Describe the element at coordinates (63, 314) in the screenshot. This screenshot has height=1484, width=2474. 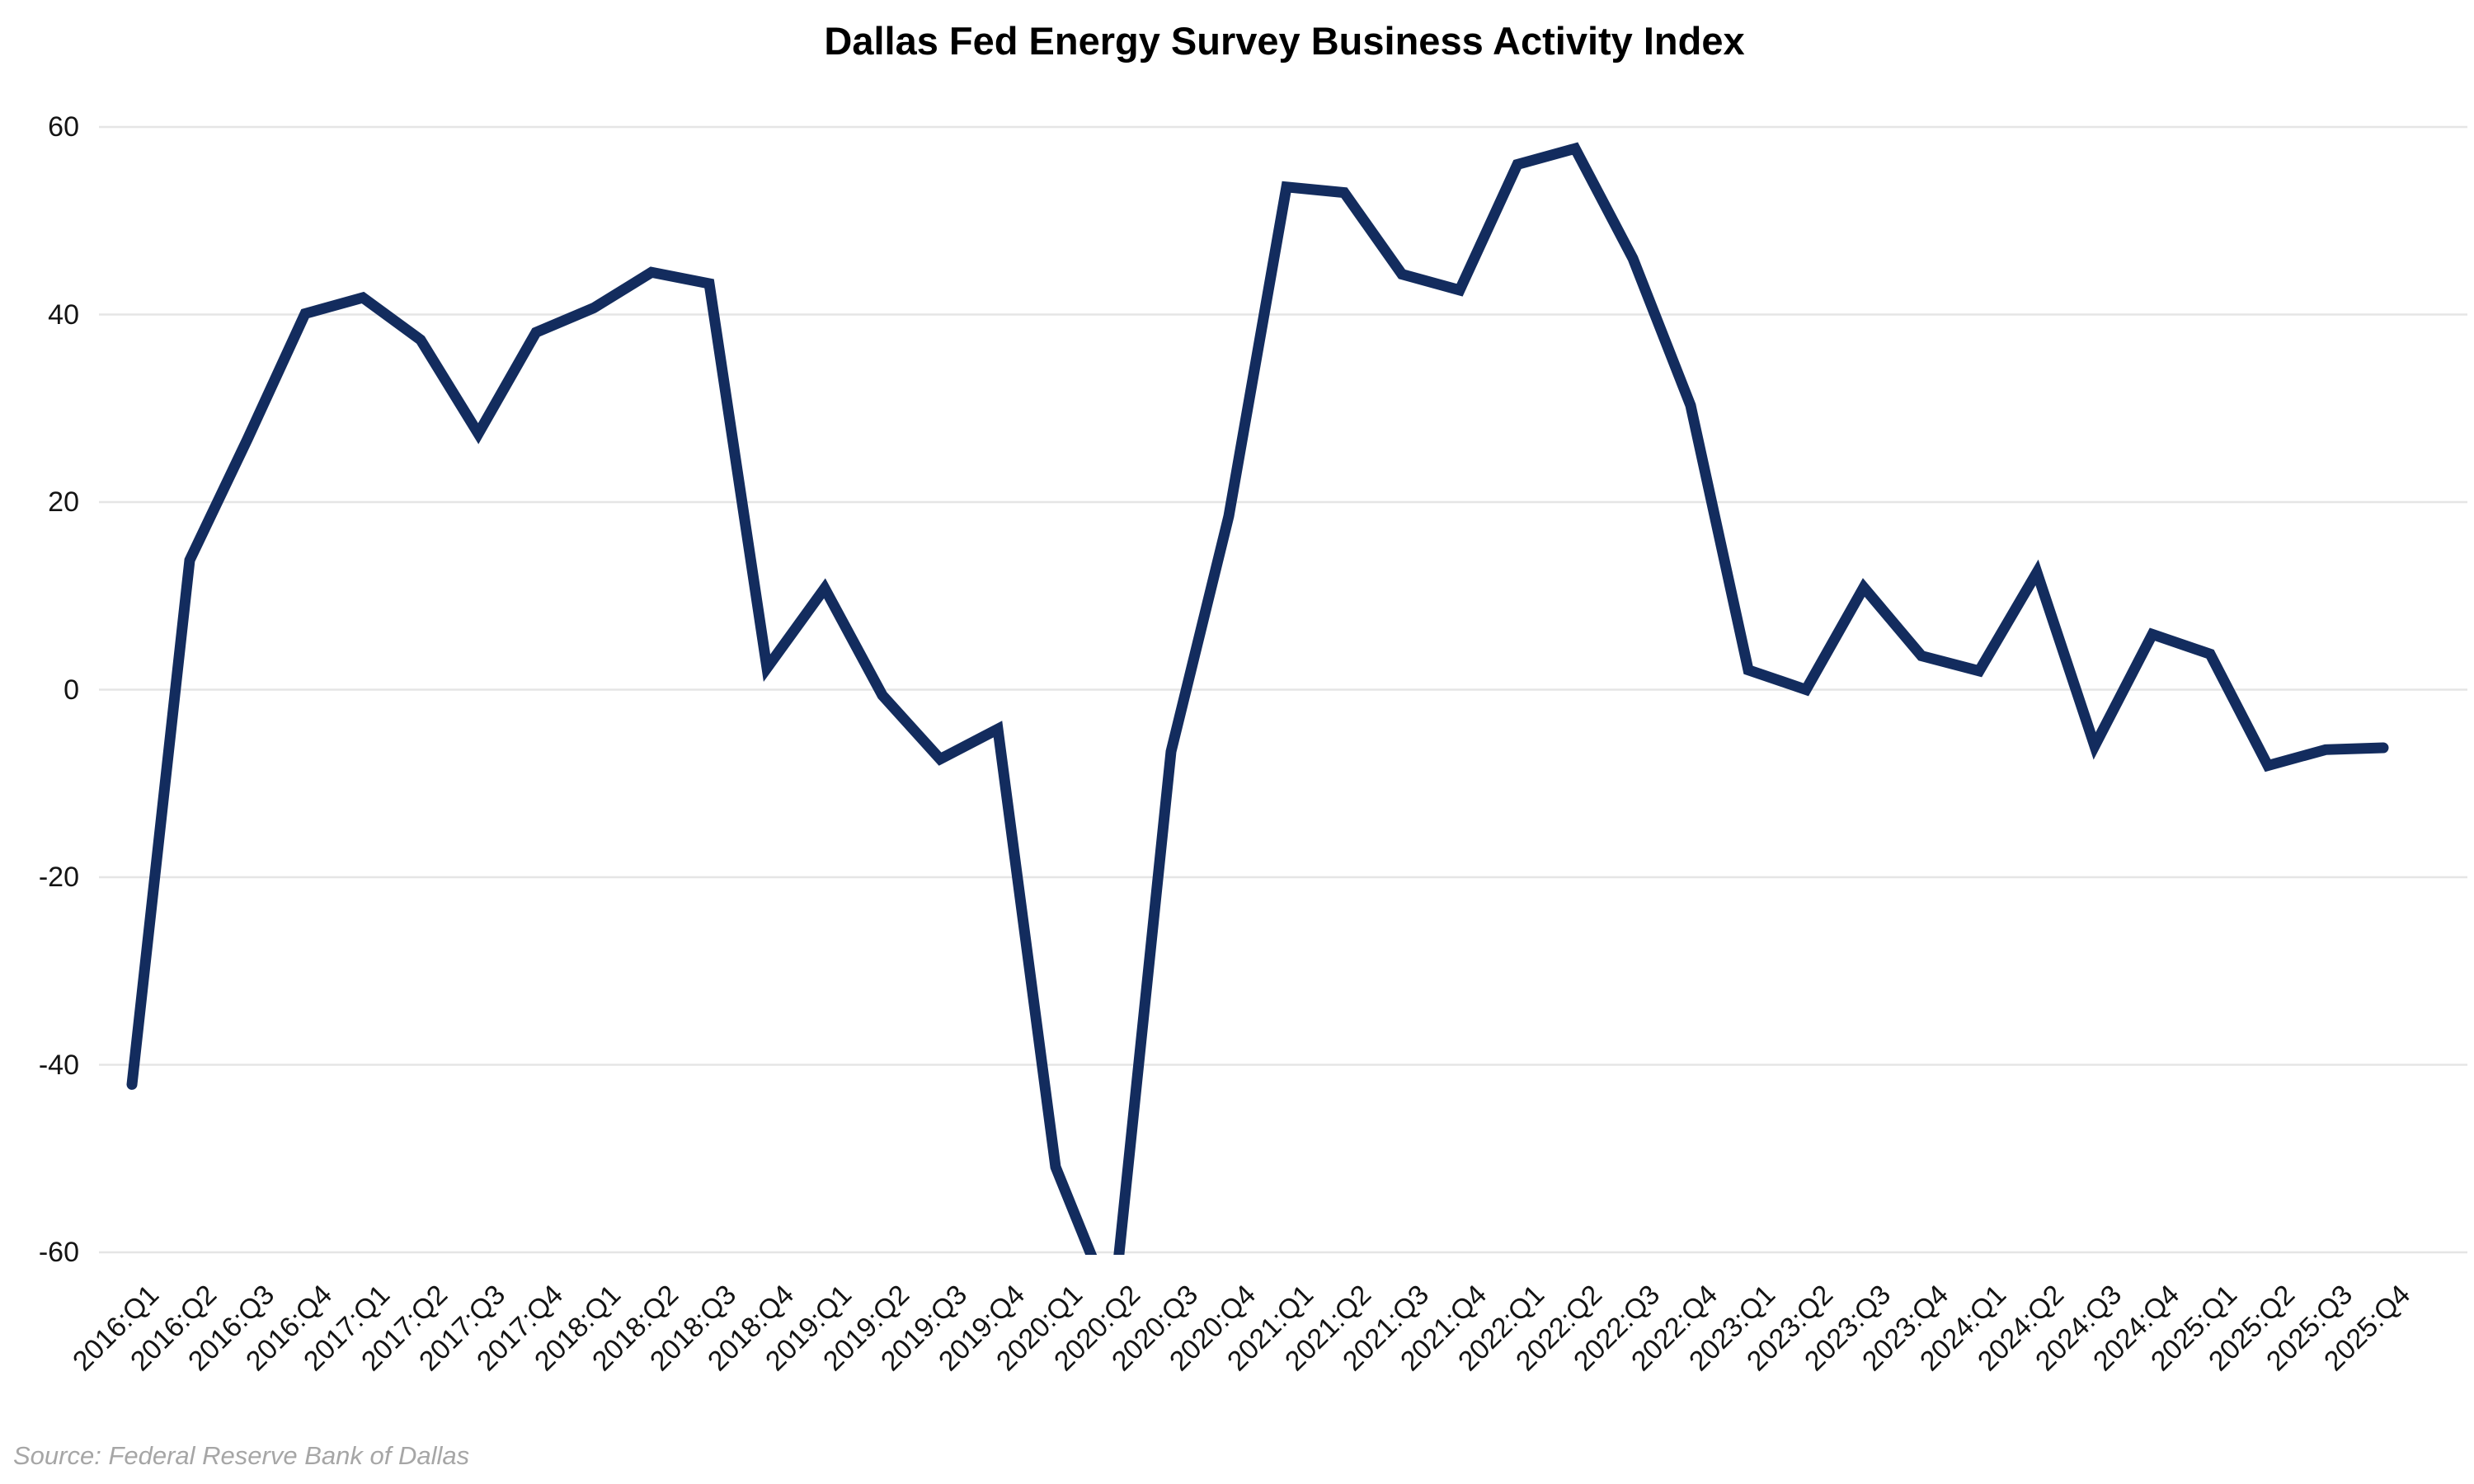
I see `y-tick-label-40: 40` at that location.